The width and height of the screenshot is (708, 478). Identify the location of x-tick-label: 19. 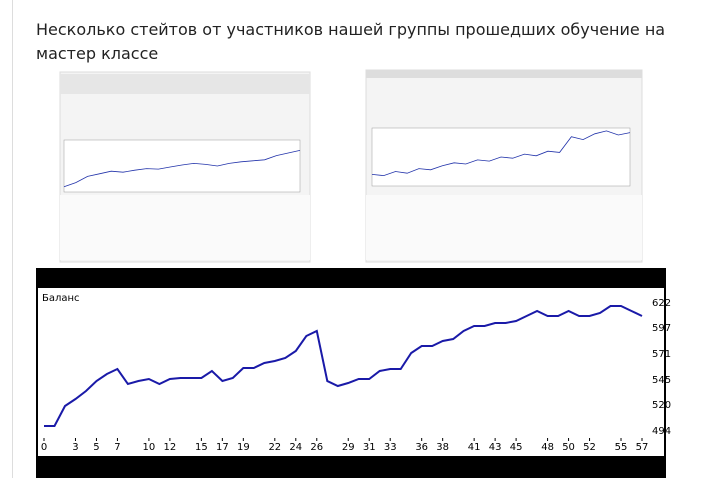
(243, 447).